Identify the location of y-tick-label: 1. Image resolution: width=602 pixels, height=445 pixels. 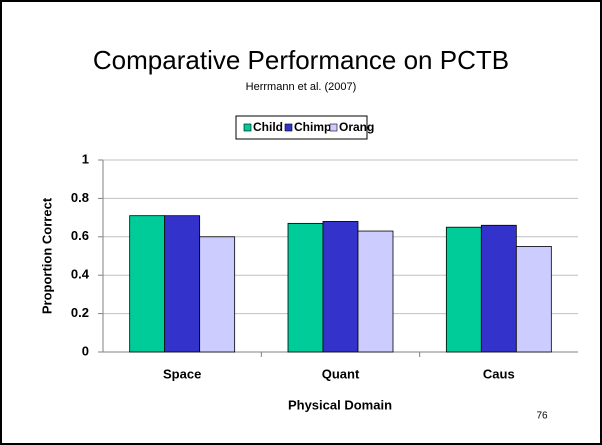
(85, 158).